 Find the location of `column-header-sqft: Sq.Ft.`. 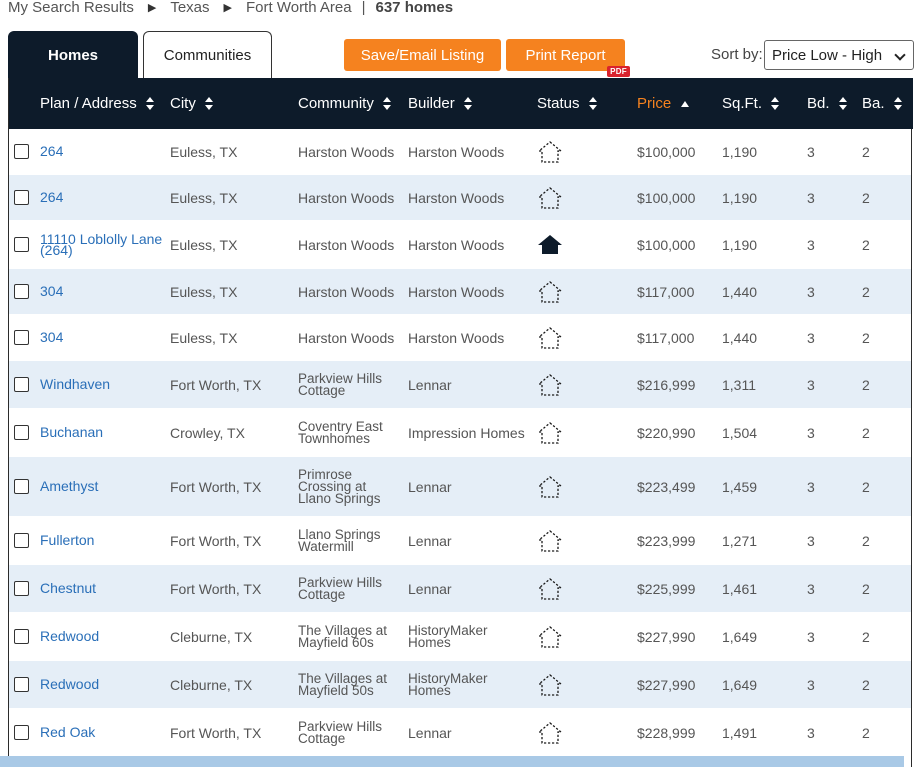

column-header-sqft: Sq.Ft. is located at coordinates (751, 103).